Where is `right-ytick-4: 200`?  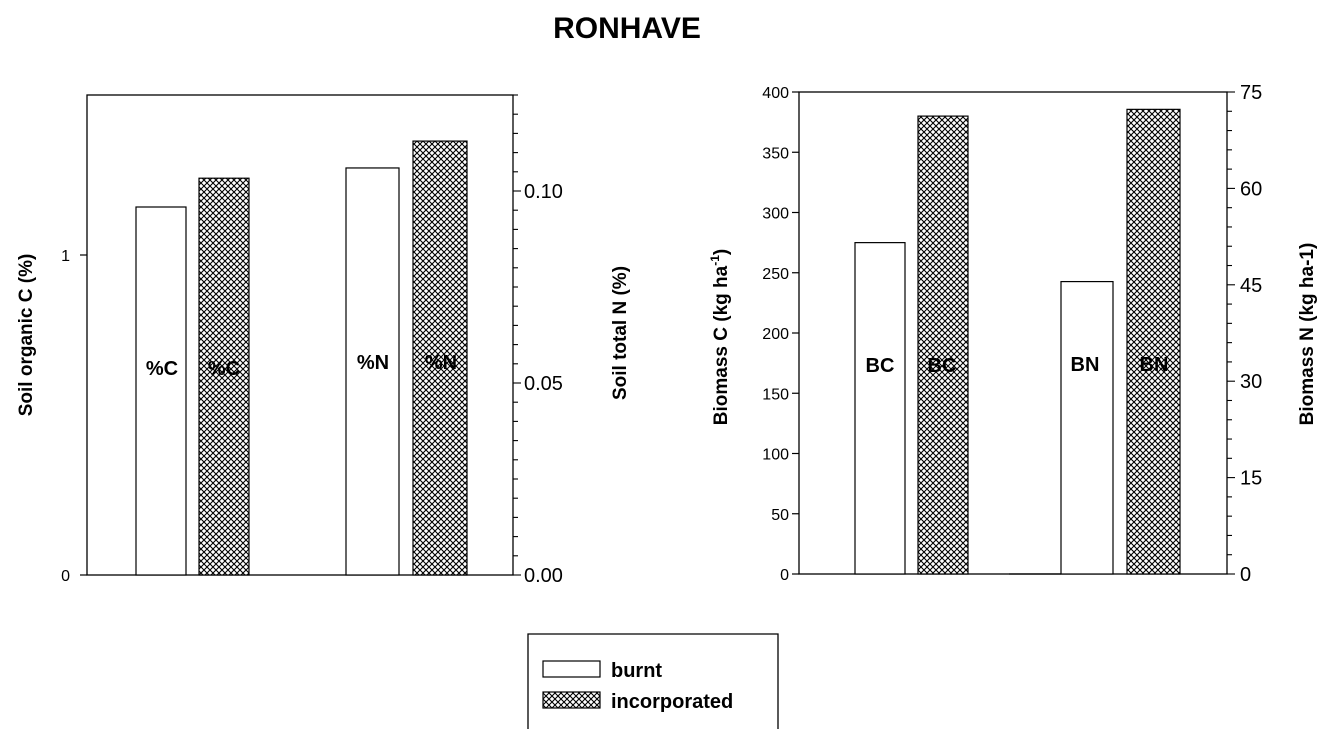
right-ytick-4: 200 is located at coordinates (775, 334).